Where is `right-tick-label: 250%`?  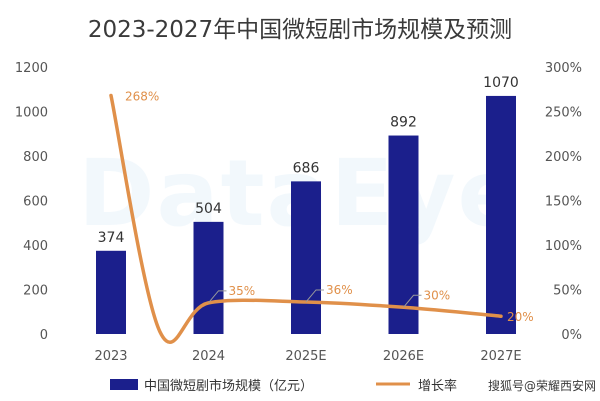
right-tick-label: 250% is located at coordinates (563, 113).